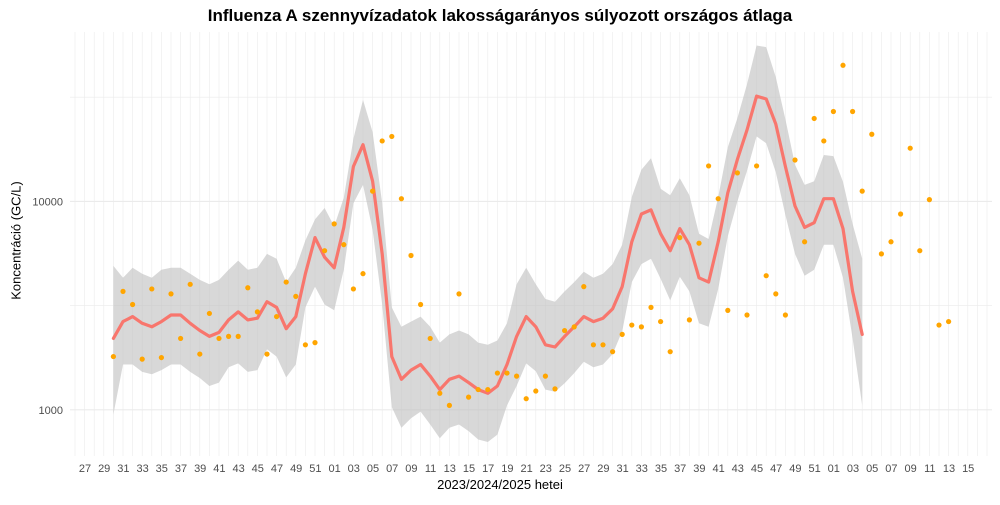  What do you see at coordinates (718, 469) in the screenshot?
I see `x-tick-label: 41` at bounding box center [718, 469].